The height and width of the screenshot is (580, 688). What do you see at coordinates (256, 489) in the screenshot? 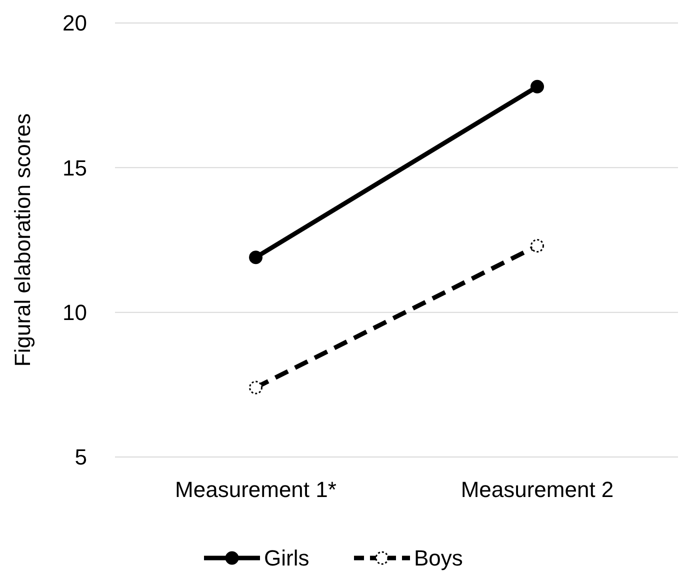
I see `x-tick-label: Measurement 1*` at bounding box center [256, 489].